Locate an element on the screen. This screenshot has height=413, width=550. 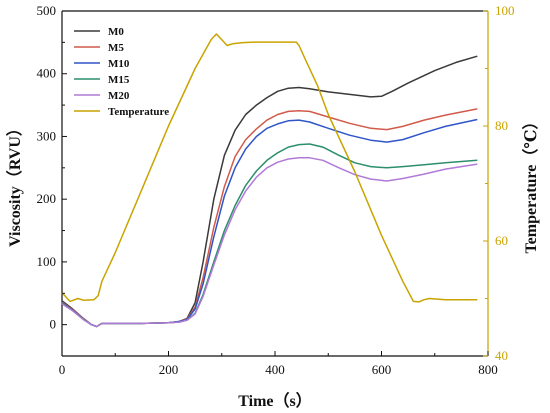
legend-label: Temperature is located at coordinates (138, 112).